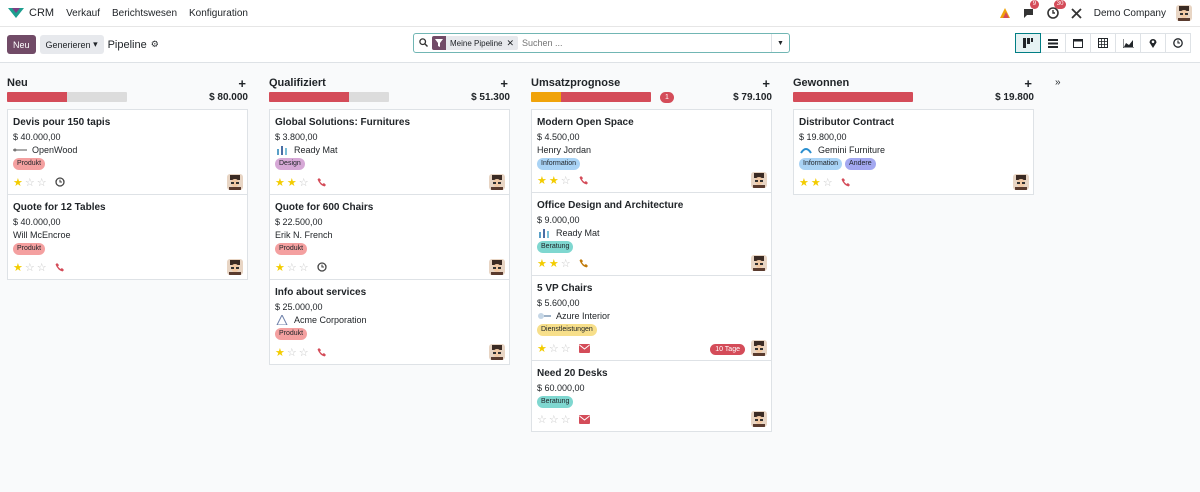  I want to click on company-switcher: Demo Company, so click(1129, 13).